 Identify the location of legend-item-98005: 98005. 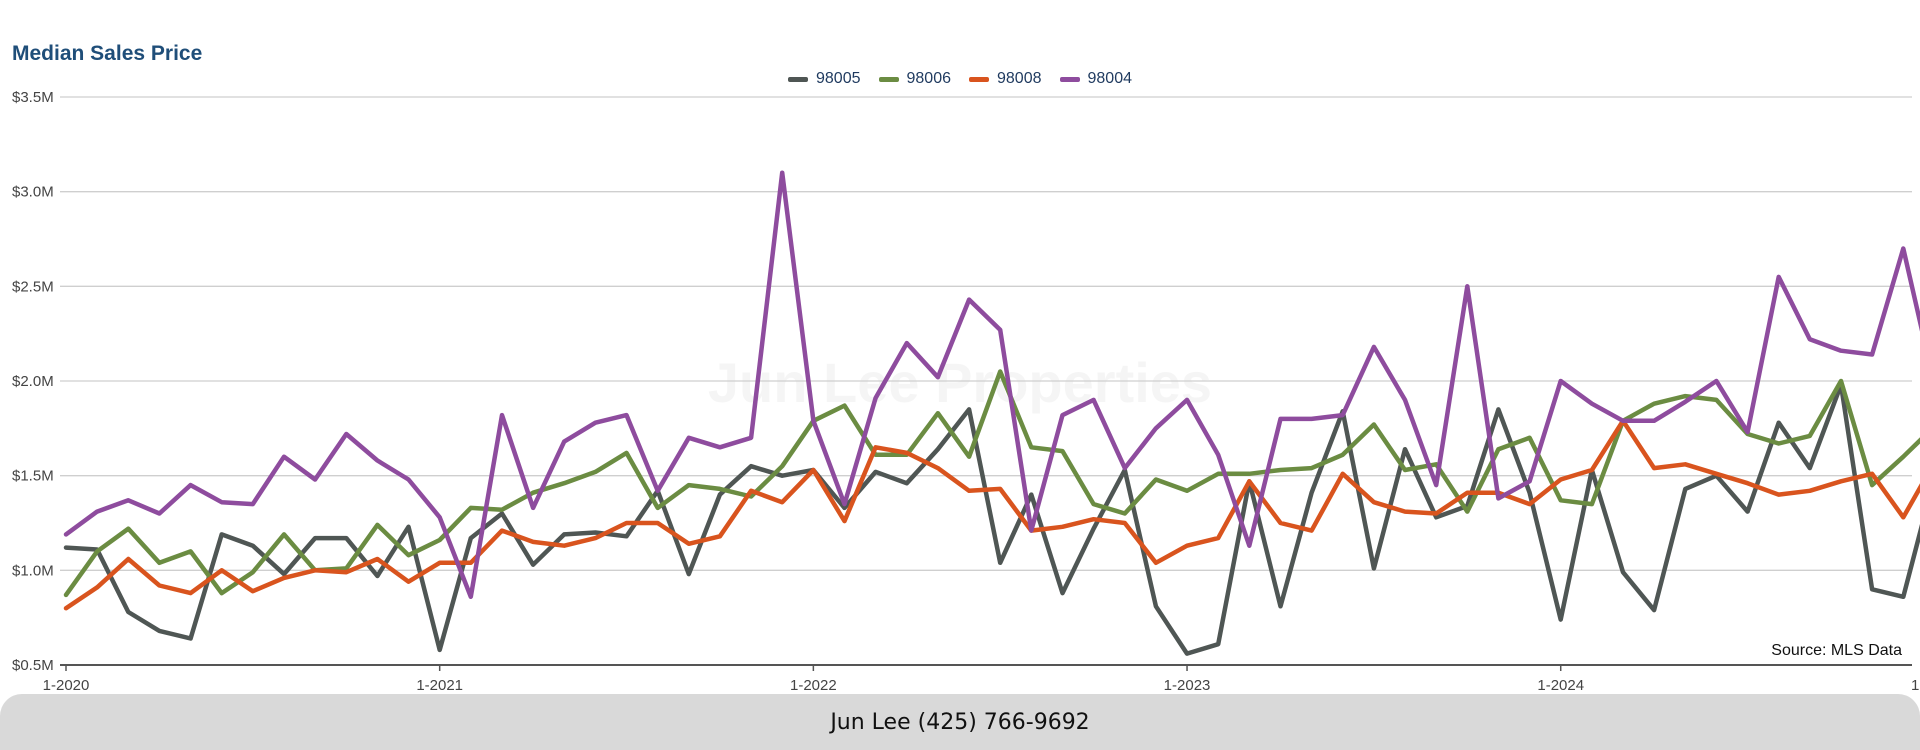
(824, 79).